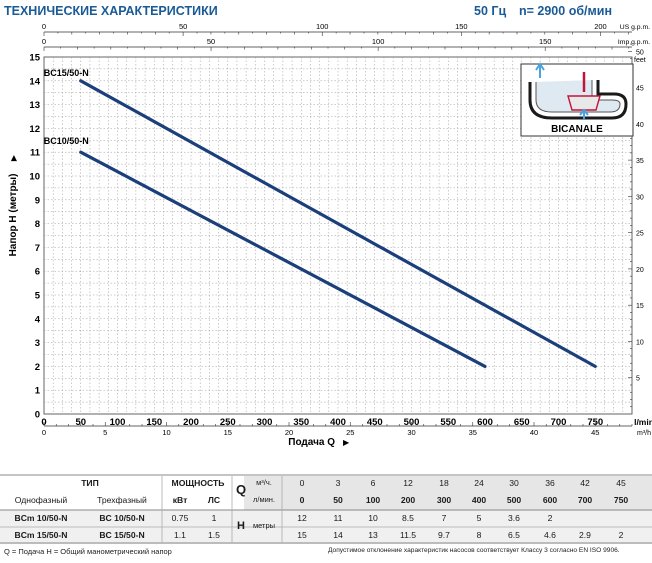 This screenshot has width=652, height=563. What do you see at coordinates (479, 483) in the screenshot?
I see `q-m3h-cell: 24` at bounding box center [479, 483].